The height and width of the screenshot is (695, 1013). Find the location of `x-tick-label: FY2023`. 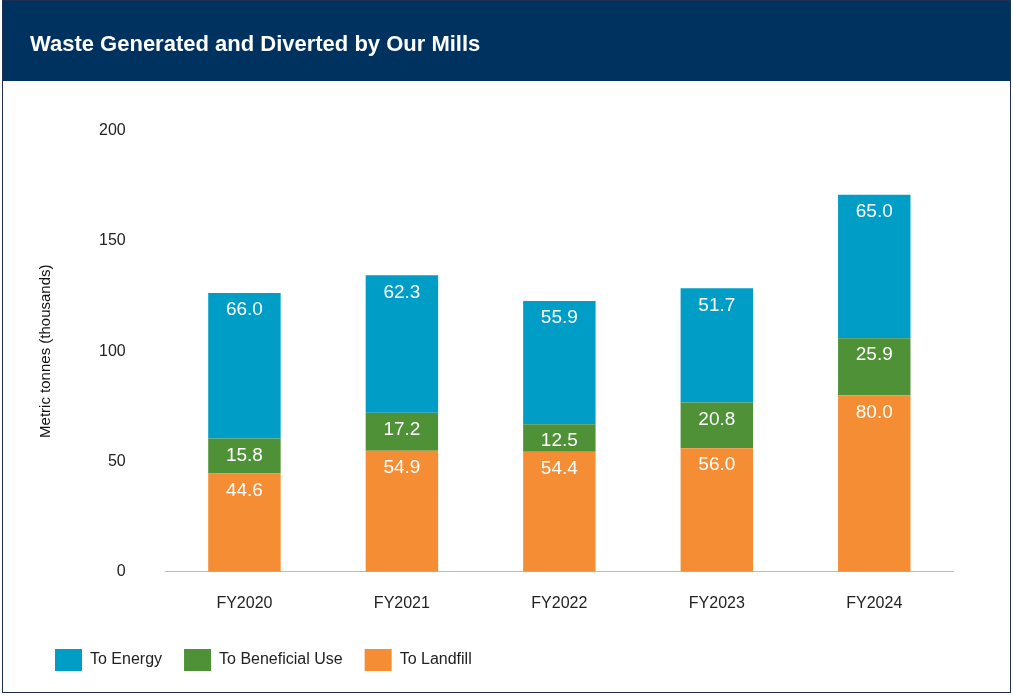

x-tick-label: FY2023 is located at coordinates (716, 602).